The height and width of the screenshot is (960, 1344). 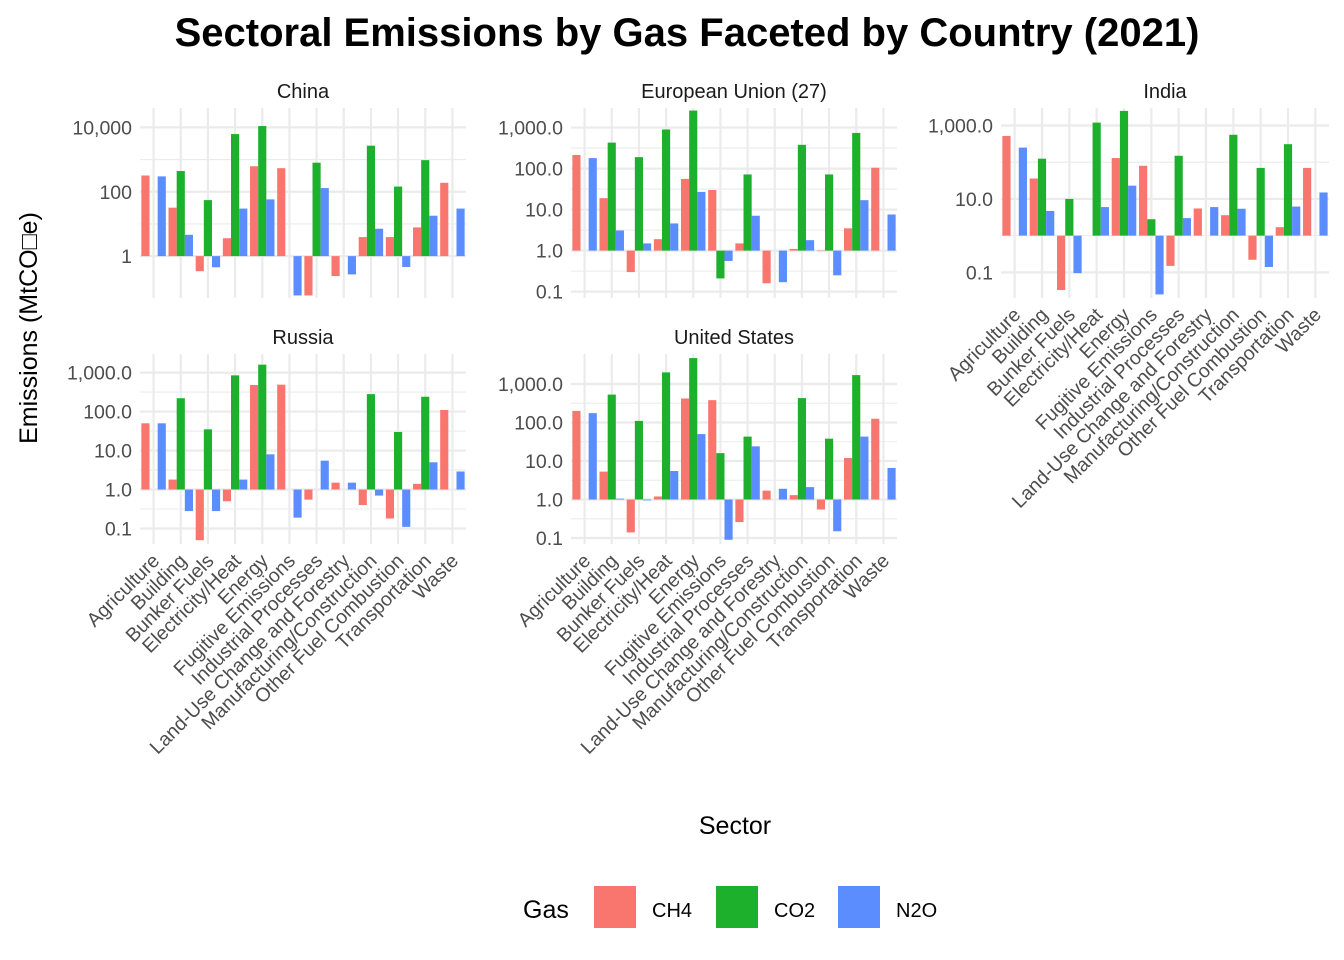 What do you see at coordinates (821, 251) in the screenshot?
I see `bar-european-union-27-other-fuel-combustion-ch4` at bounding box center [821, 251].